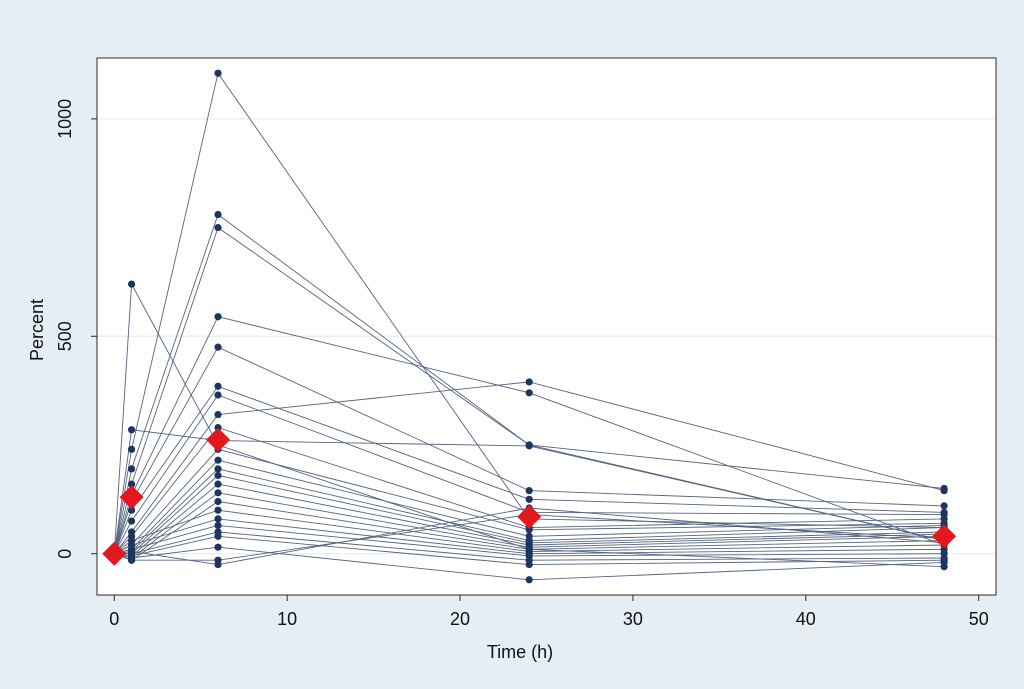 This screenshot has height=689, width=1024. I want to click on mean-marker-t6, so click(218, 439).